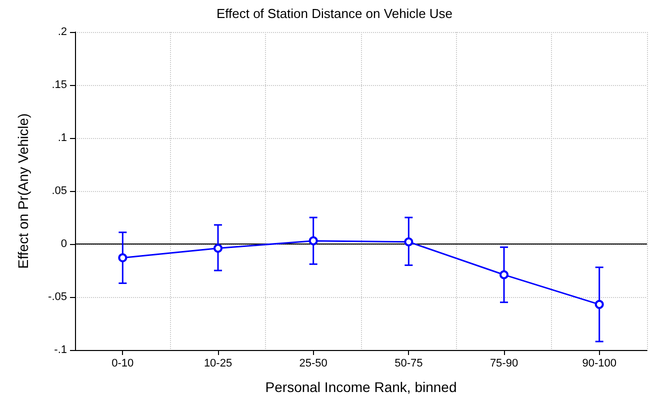 Image resolution: width=669 pixels, height=412 pixels. I want to click on x-tick-label: 90-100, so click(599, 364).